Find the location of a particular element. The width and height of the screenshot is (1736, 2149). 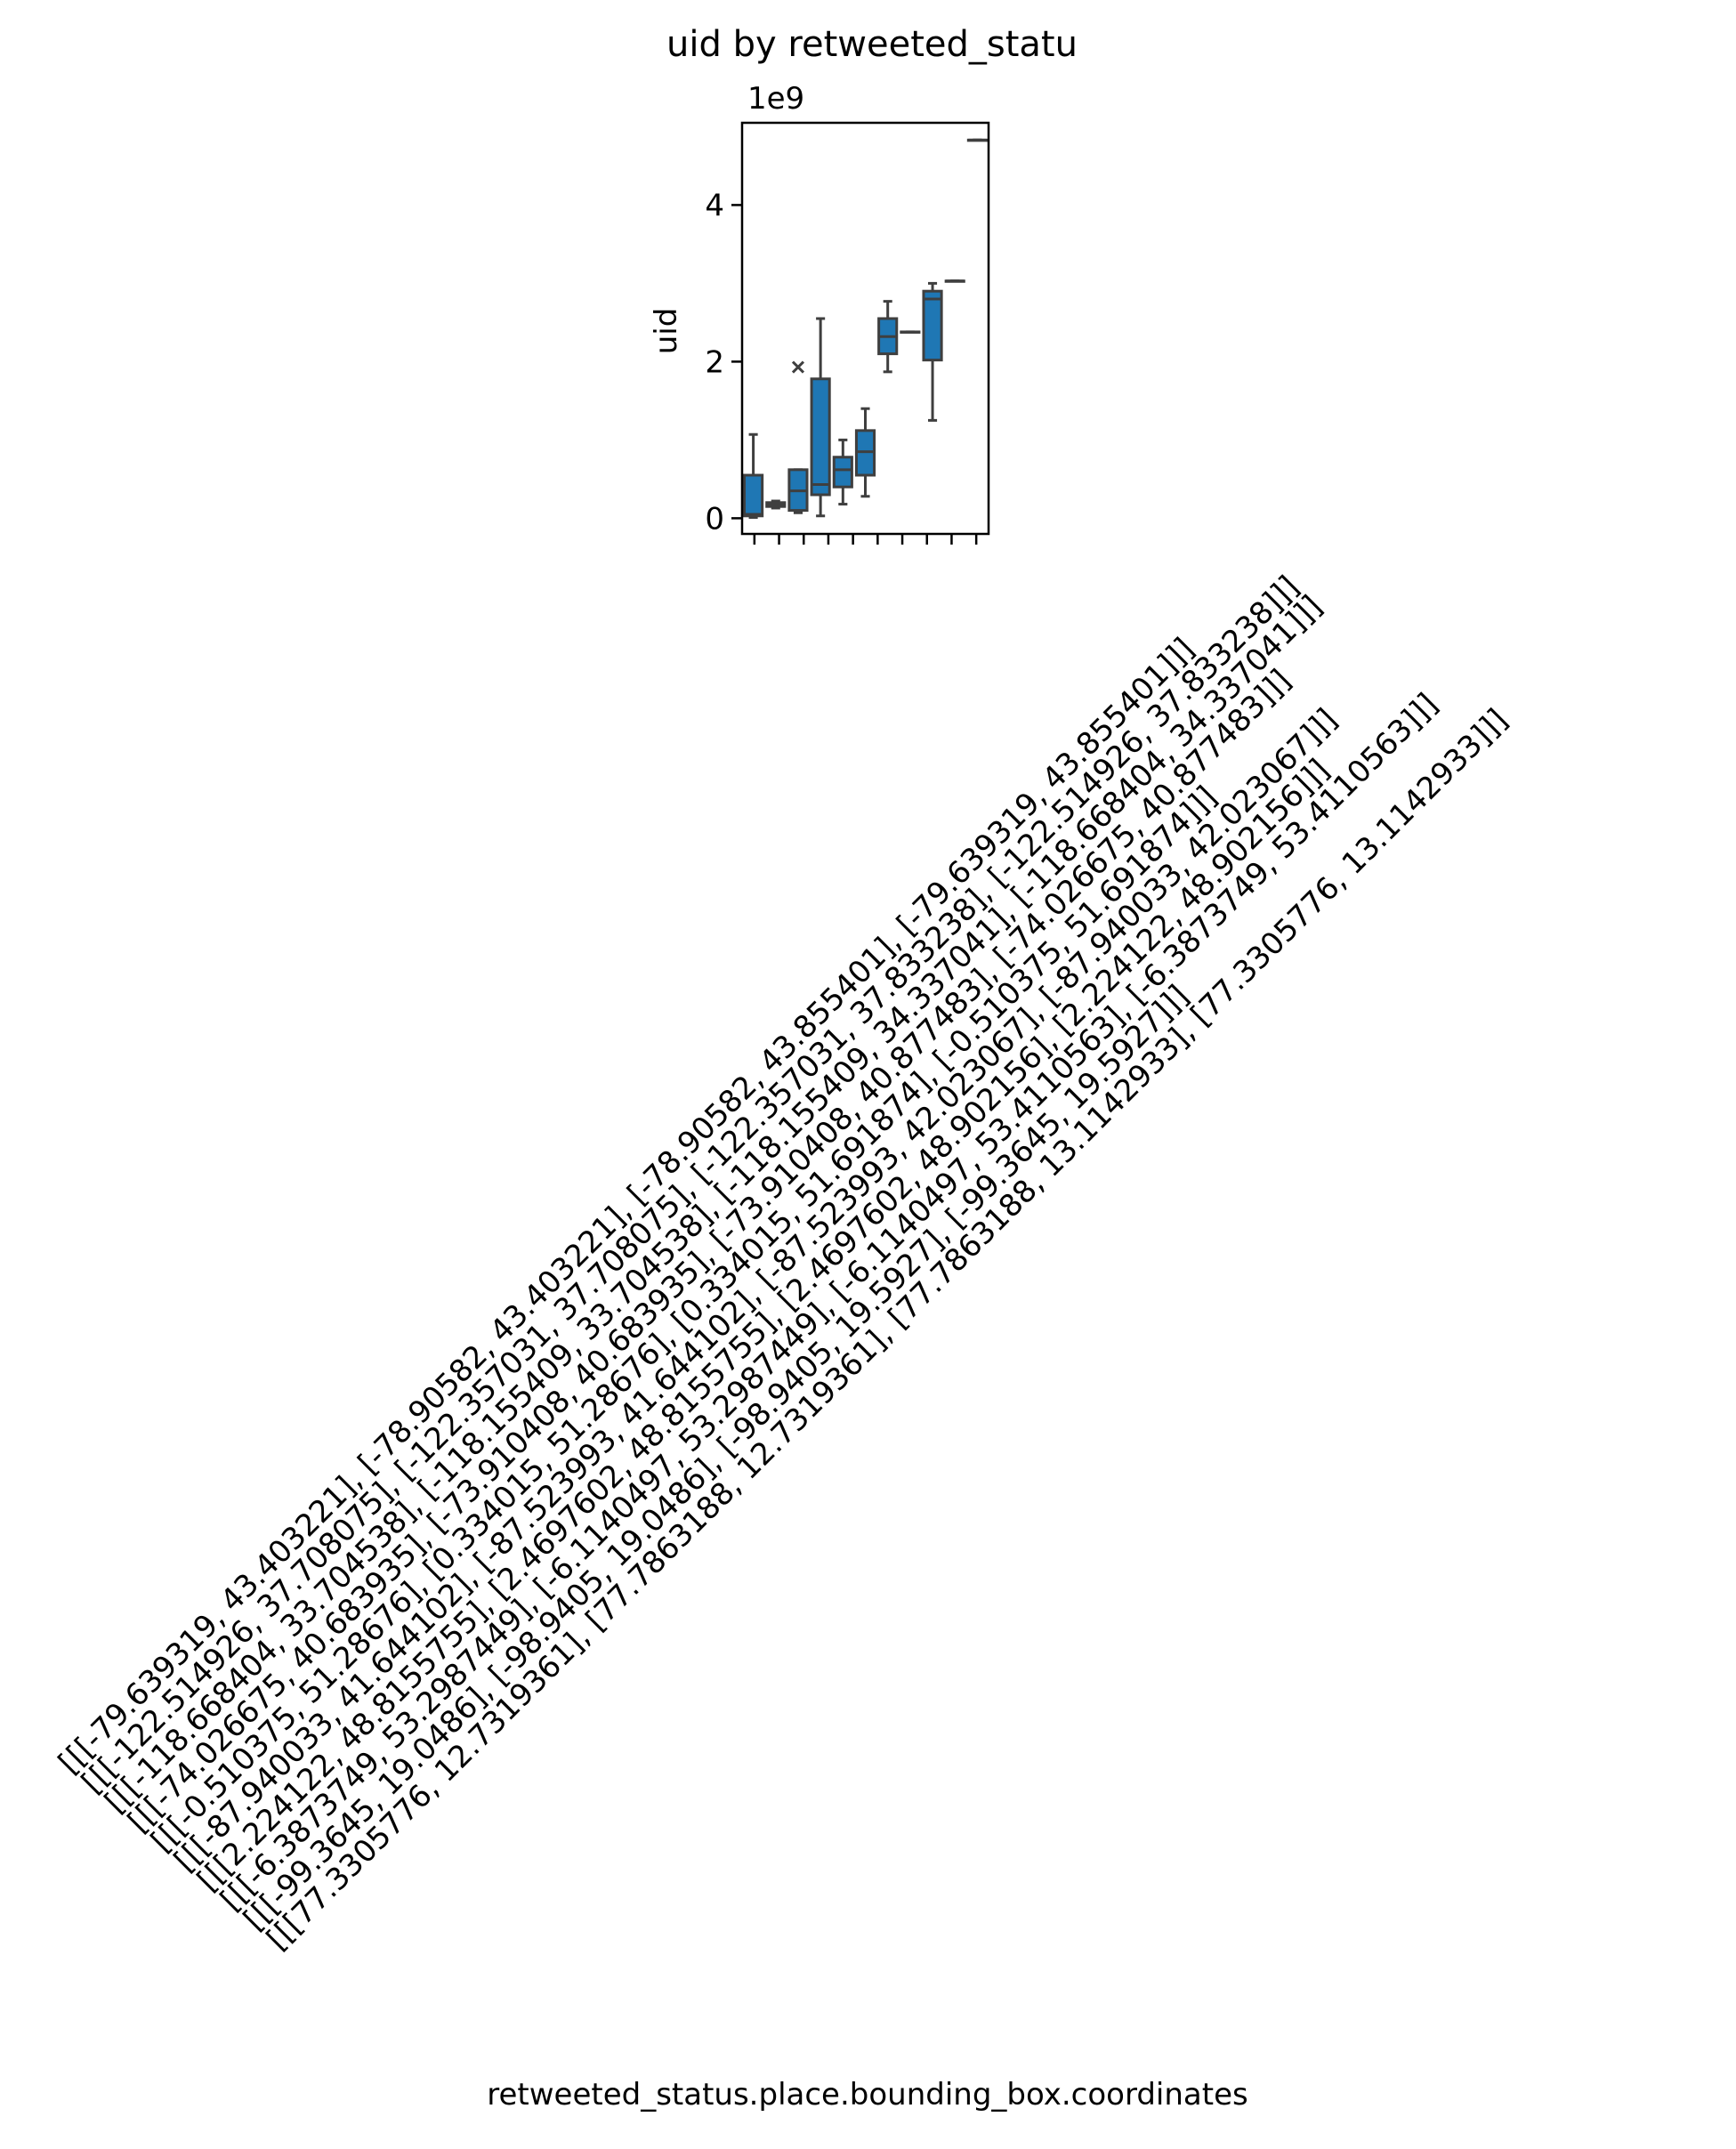

outlier-marker is located at coordinates (798, 367).